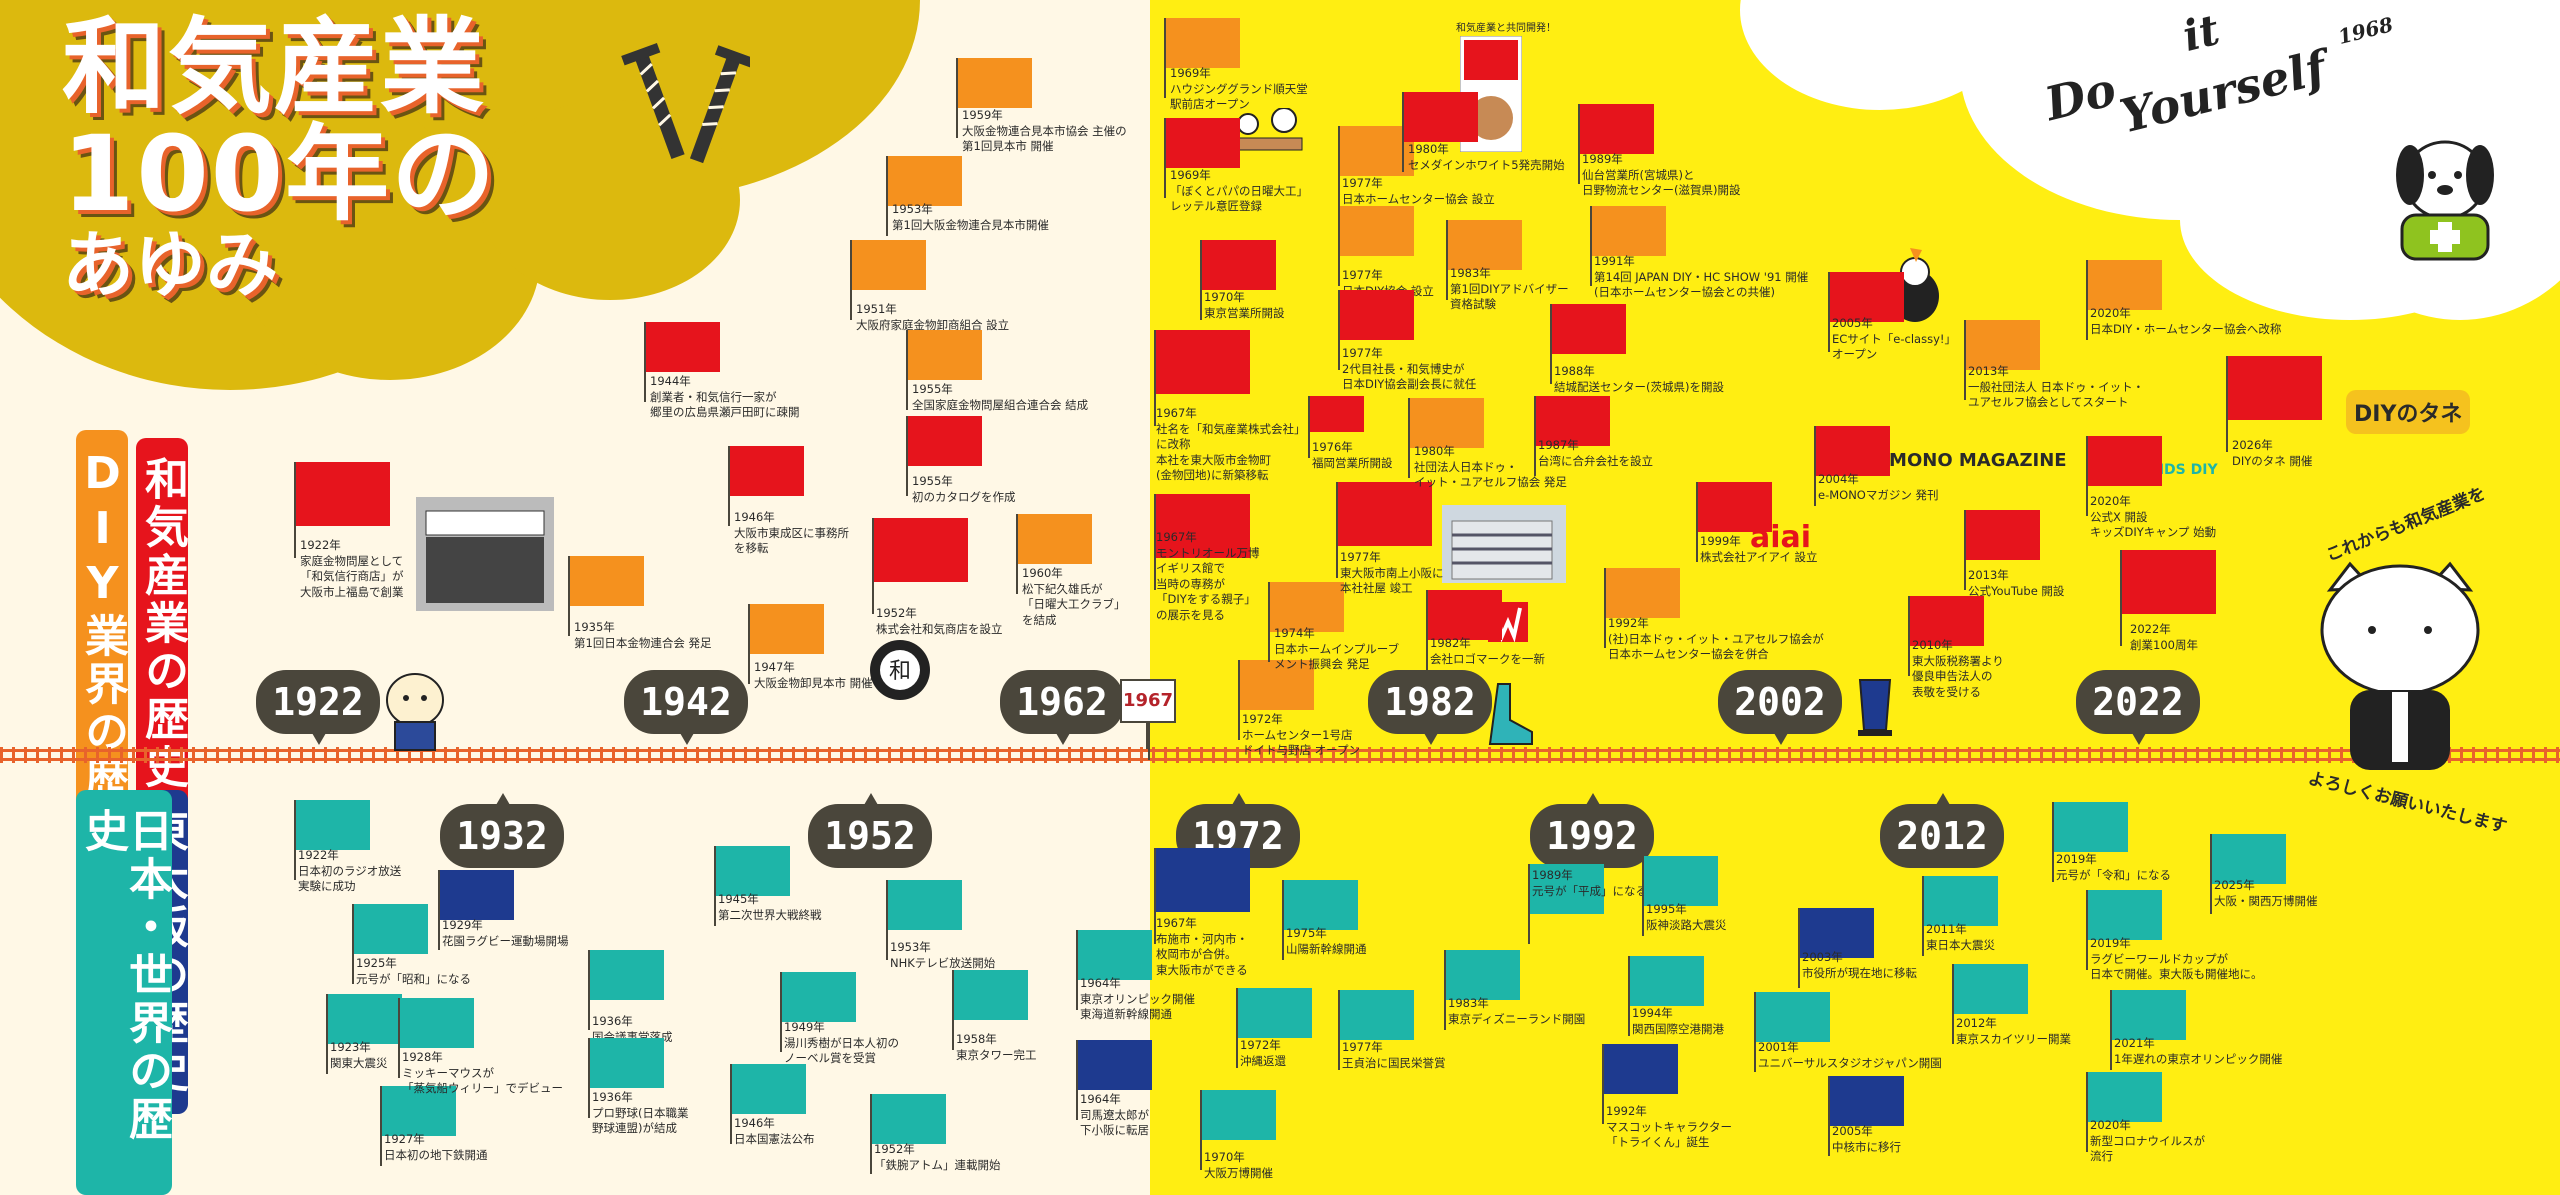 The image size is (2560, 1195). What do you see at coordinates (1894, 339) in the screenshot?
I see `timeline-event-e2005: 2005年 ECサイト「e-classy!」 オープン` at bounding box center [1894, 339].